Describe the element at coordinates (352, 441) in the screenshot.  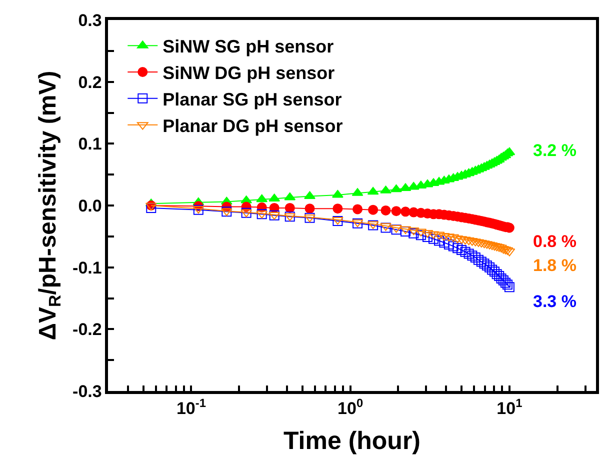
I see `x-axis-title: Time (hour)` at that location.